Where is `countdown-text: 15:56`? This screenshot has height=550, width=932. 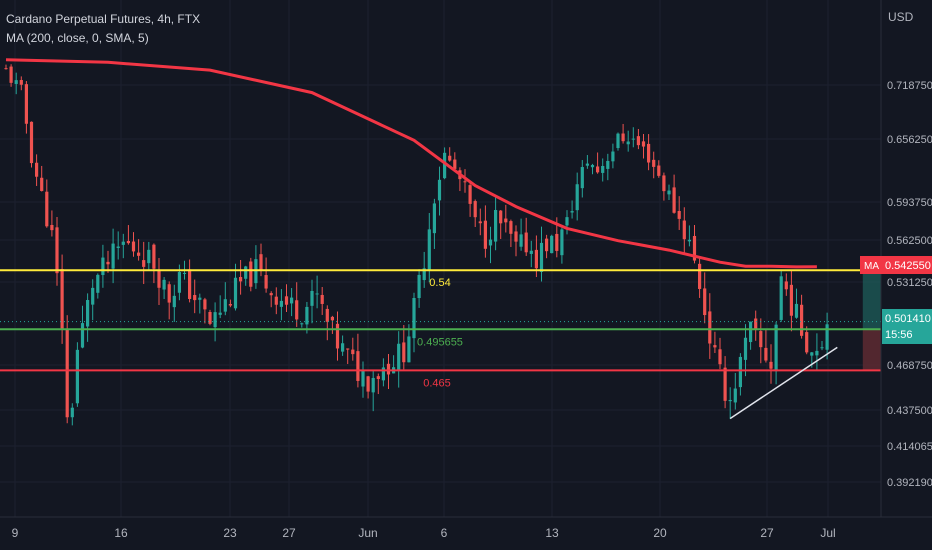 countdown-text: 15:56 is located at coordinates (899, 335).